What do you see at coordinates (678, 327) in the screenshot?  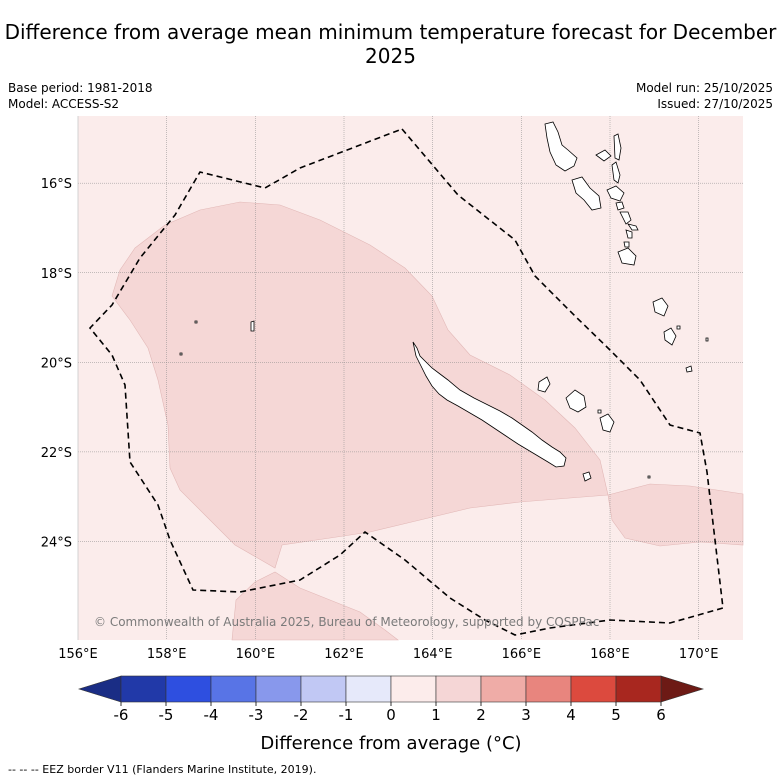 I see `islet-east-2-outline` at bounding box center [678, 327].